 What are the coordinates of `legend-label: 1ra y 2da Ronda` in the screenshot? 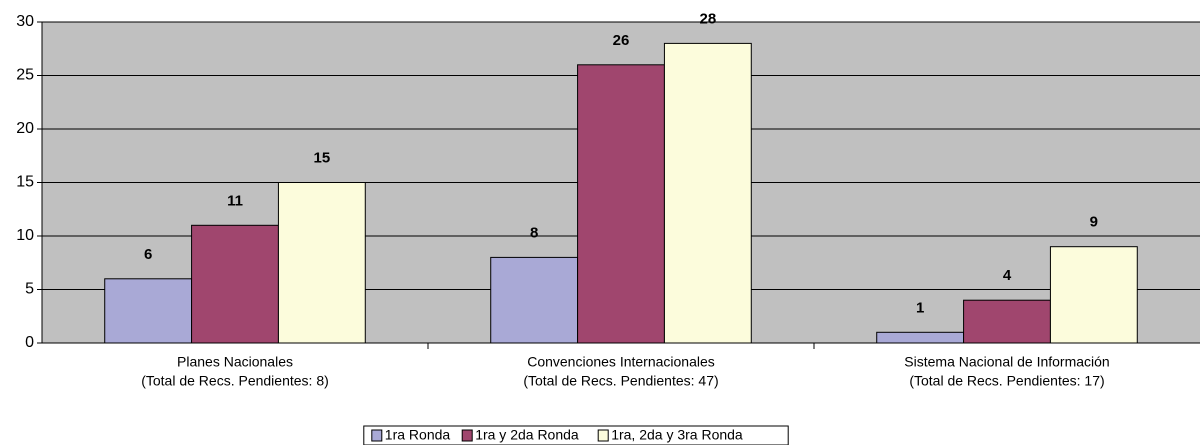 It's located at (527, 435).